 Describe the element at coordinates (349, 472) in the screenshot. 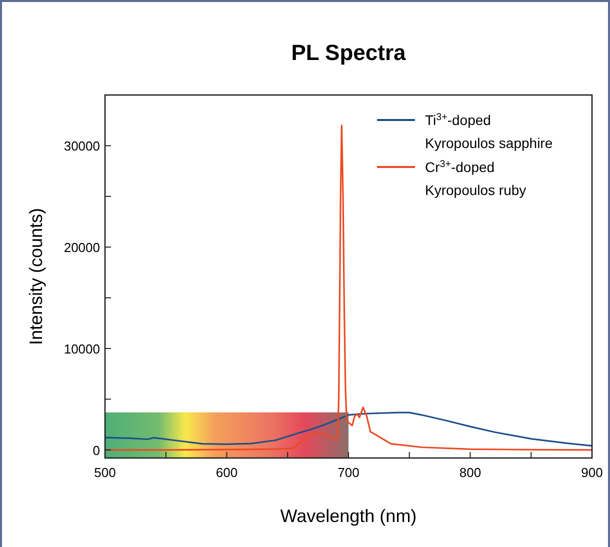

I see `x-tick-label: 700` at that location.